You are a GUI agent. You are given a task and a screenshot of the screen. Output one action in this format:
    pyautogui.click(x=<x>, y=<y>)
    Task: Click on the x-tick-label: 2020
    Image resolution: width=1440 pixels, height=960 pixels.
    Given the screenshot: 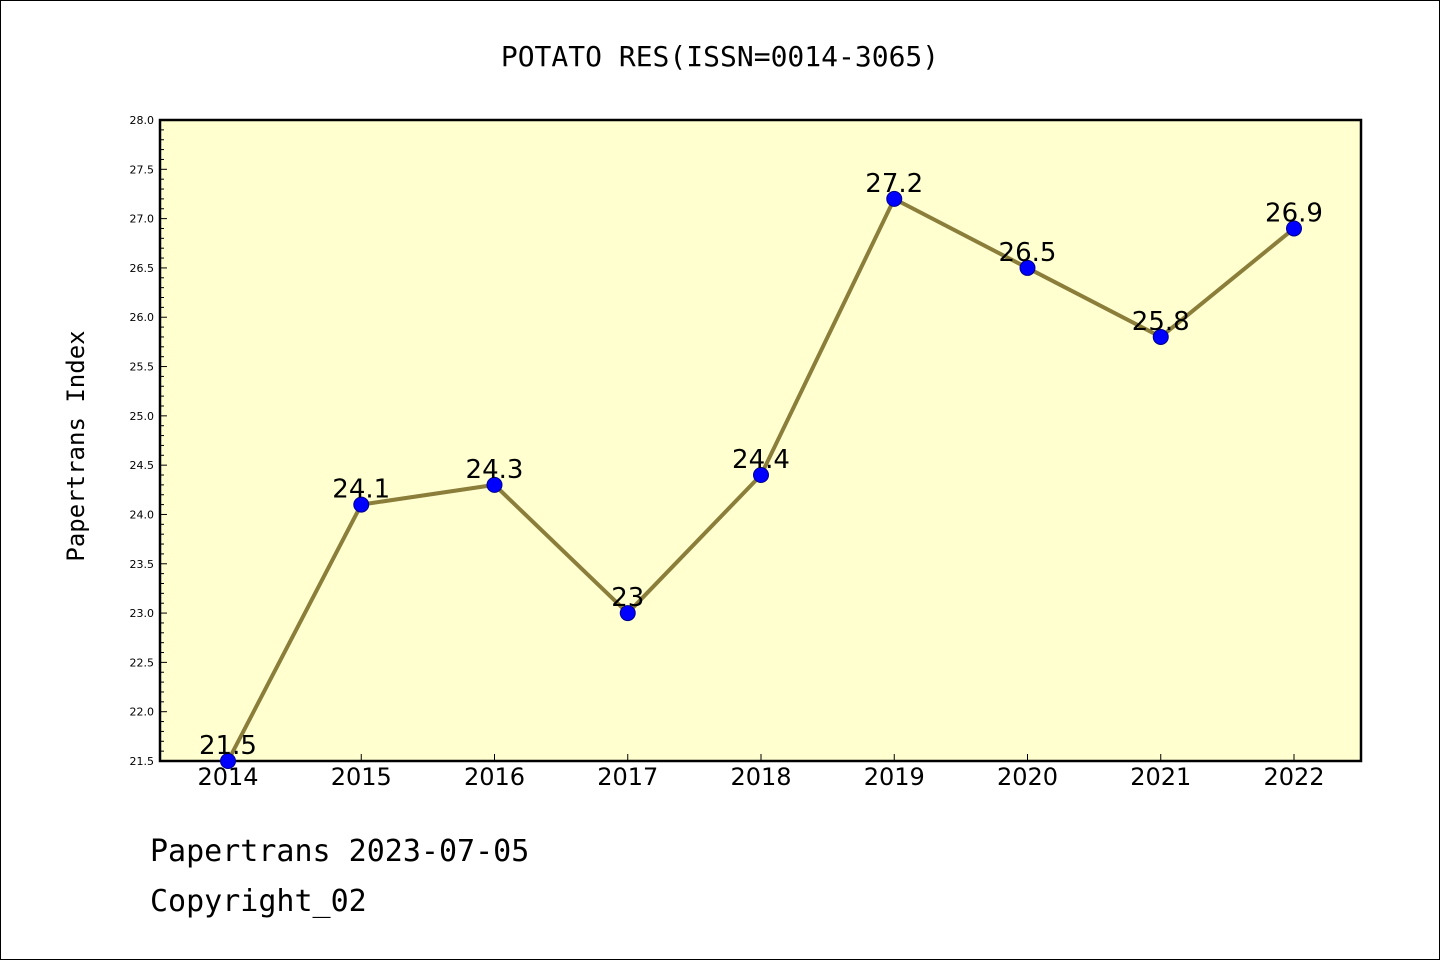 What is the action you would take?
    pyautogui.click(x=1027, y=777)
    